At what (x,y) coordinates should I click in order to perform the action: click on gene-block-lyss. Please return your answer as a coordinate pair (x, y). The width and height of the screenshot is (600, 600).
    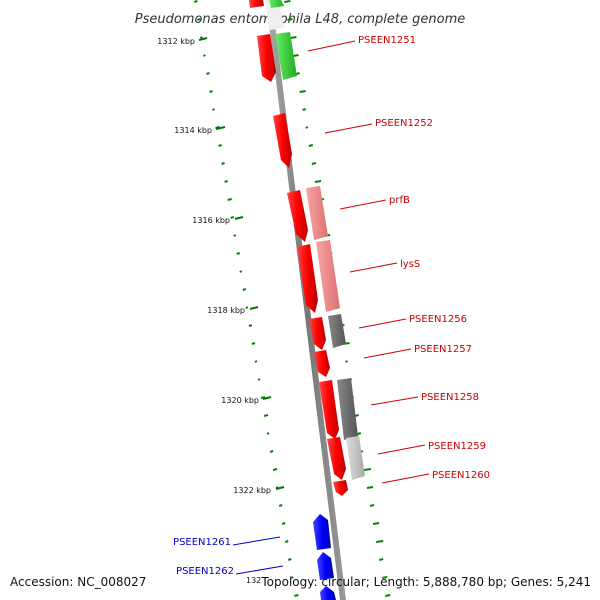
    Looking at the image, I should click on (328, 276).